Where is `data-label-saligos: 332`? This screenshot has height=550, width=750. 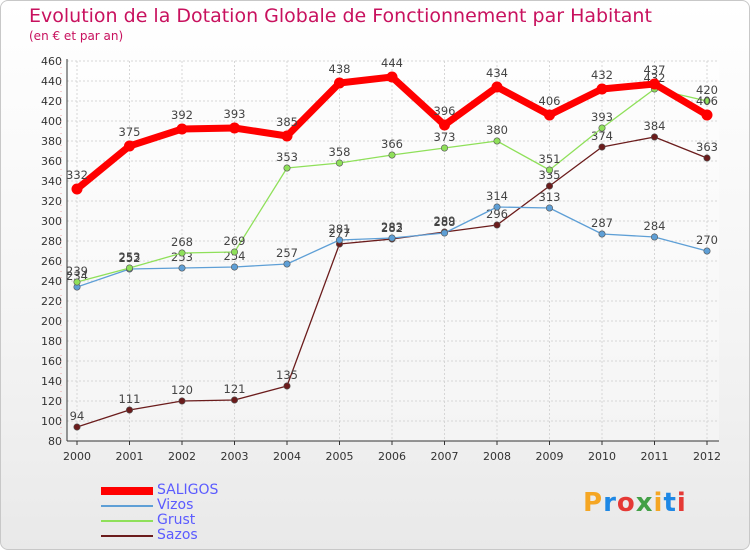 data-label-saligos: 332 is located at coordinates (77, 175).